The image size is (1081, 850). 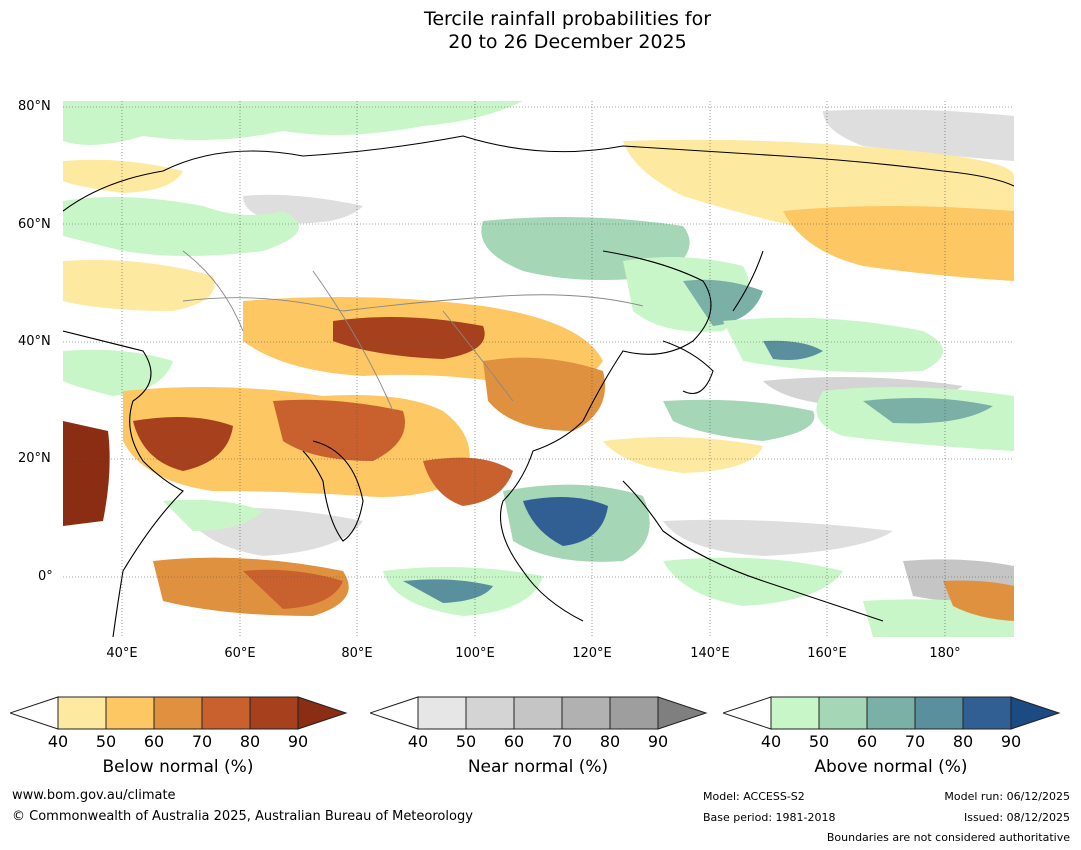 I want to click on colorbar-above-normal, so click(x=892, y=716).